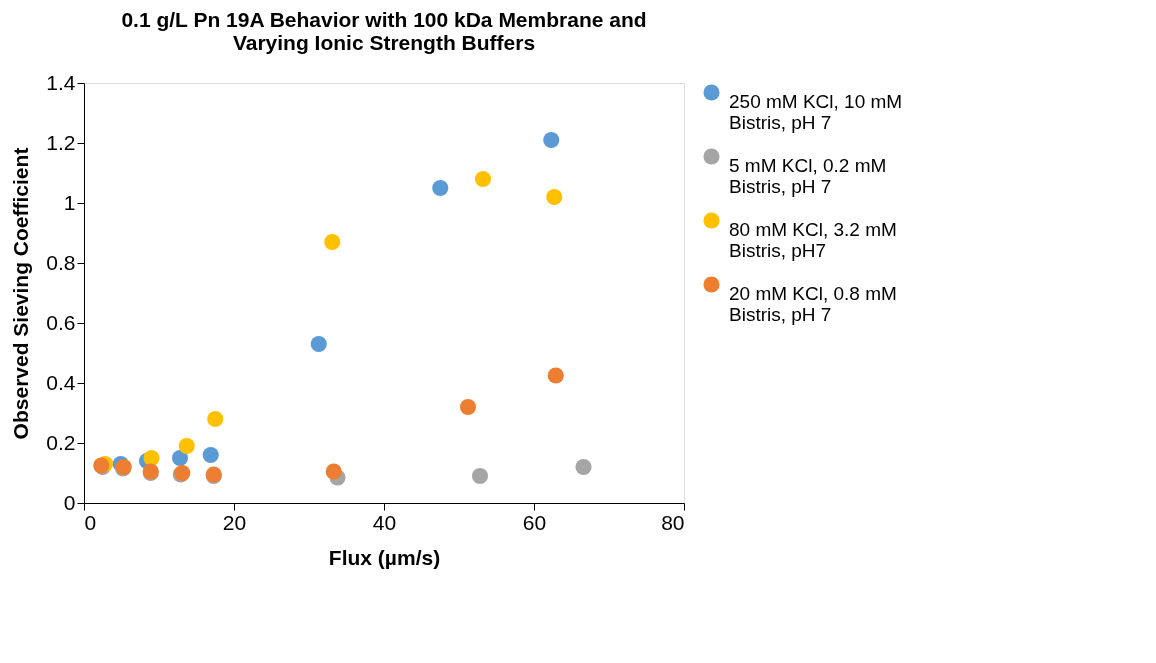 The image size is (1156, 663). Describe the element at coordinates (234, 522) in the screenshot. I see `x-tick-label: 20` at that location.